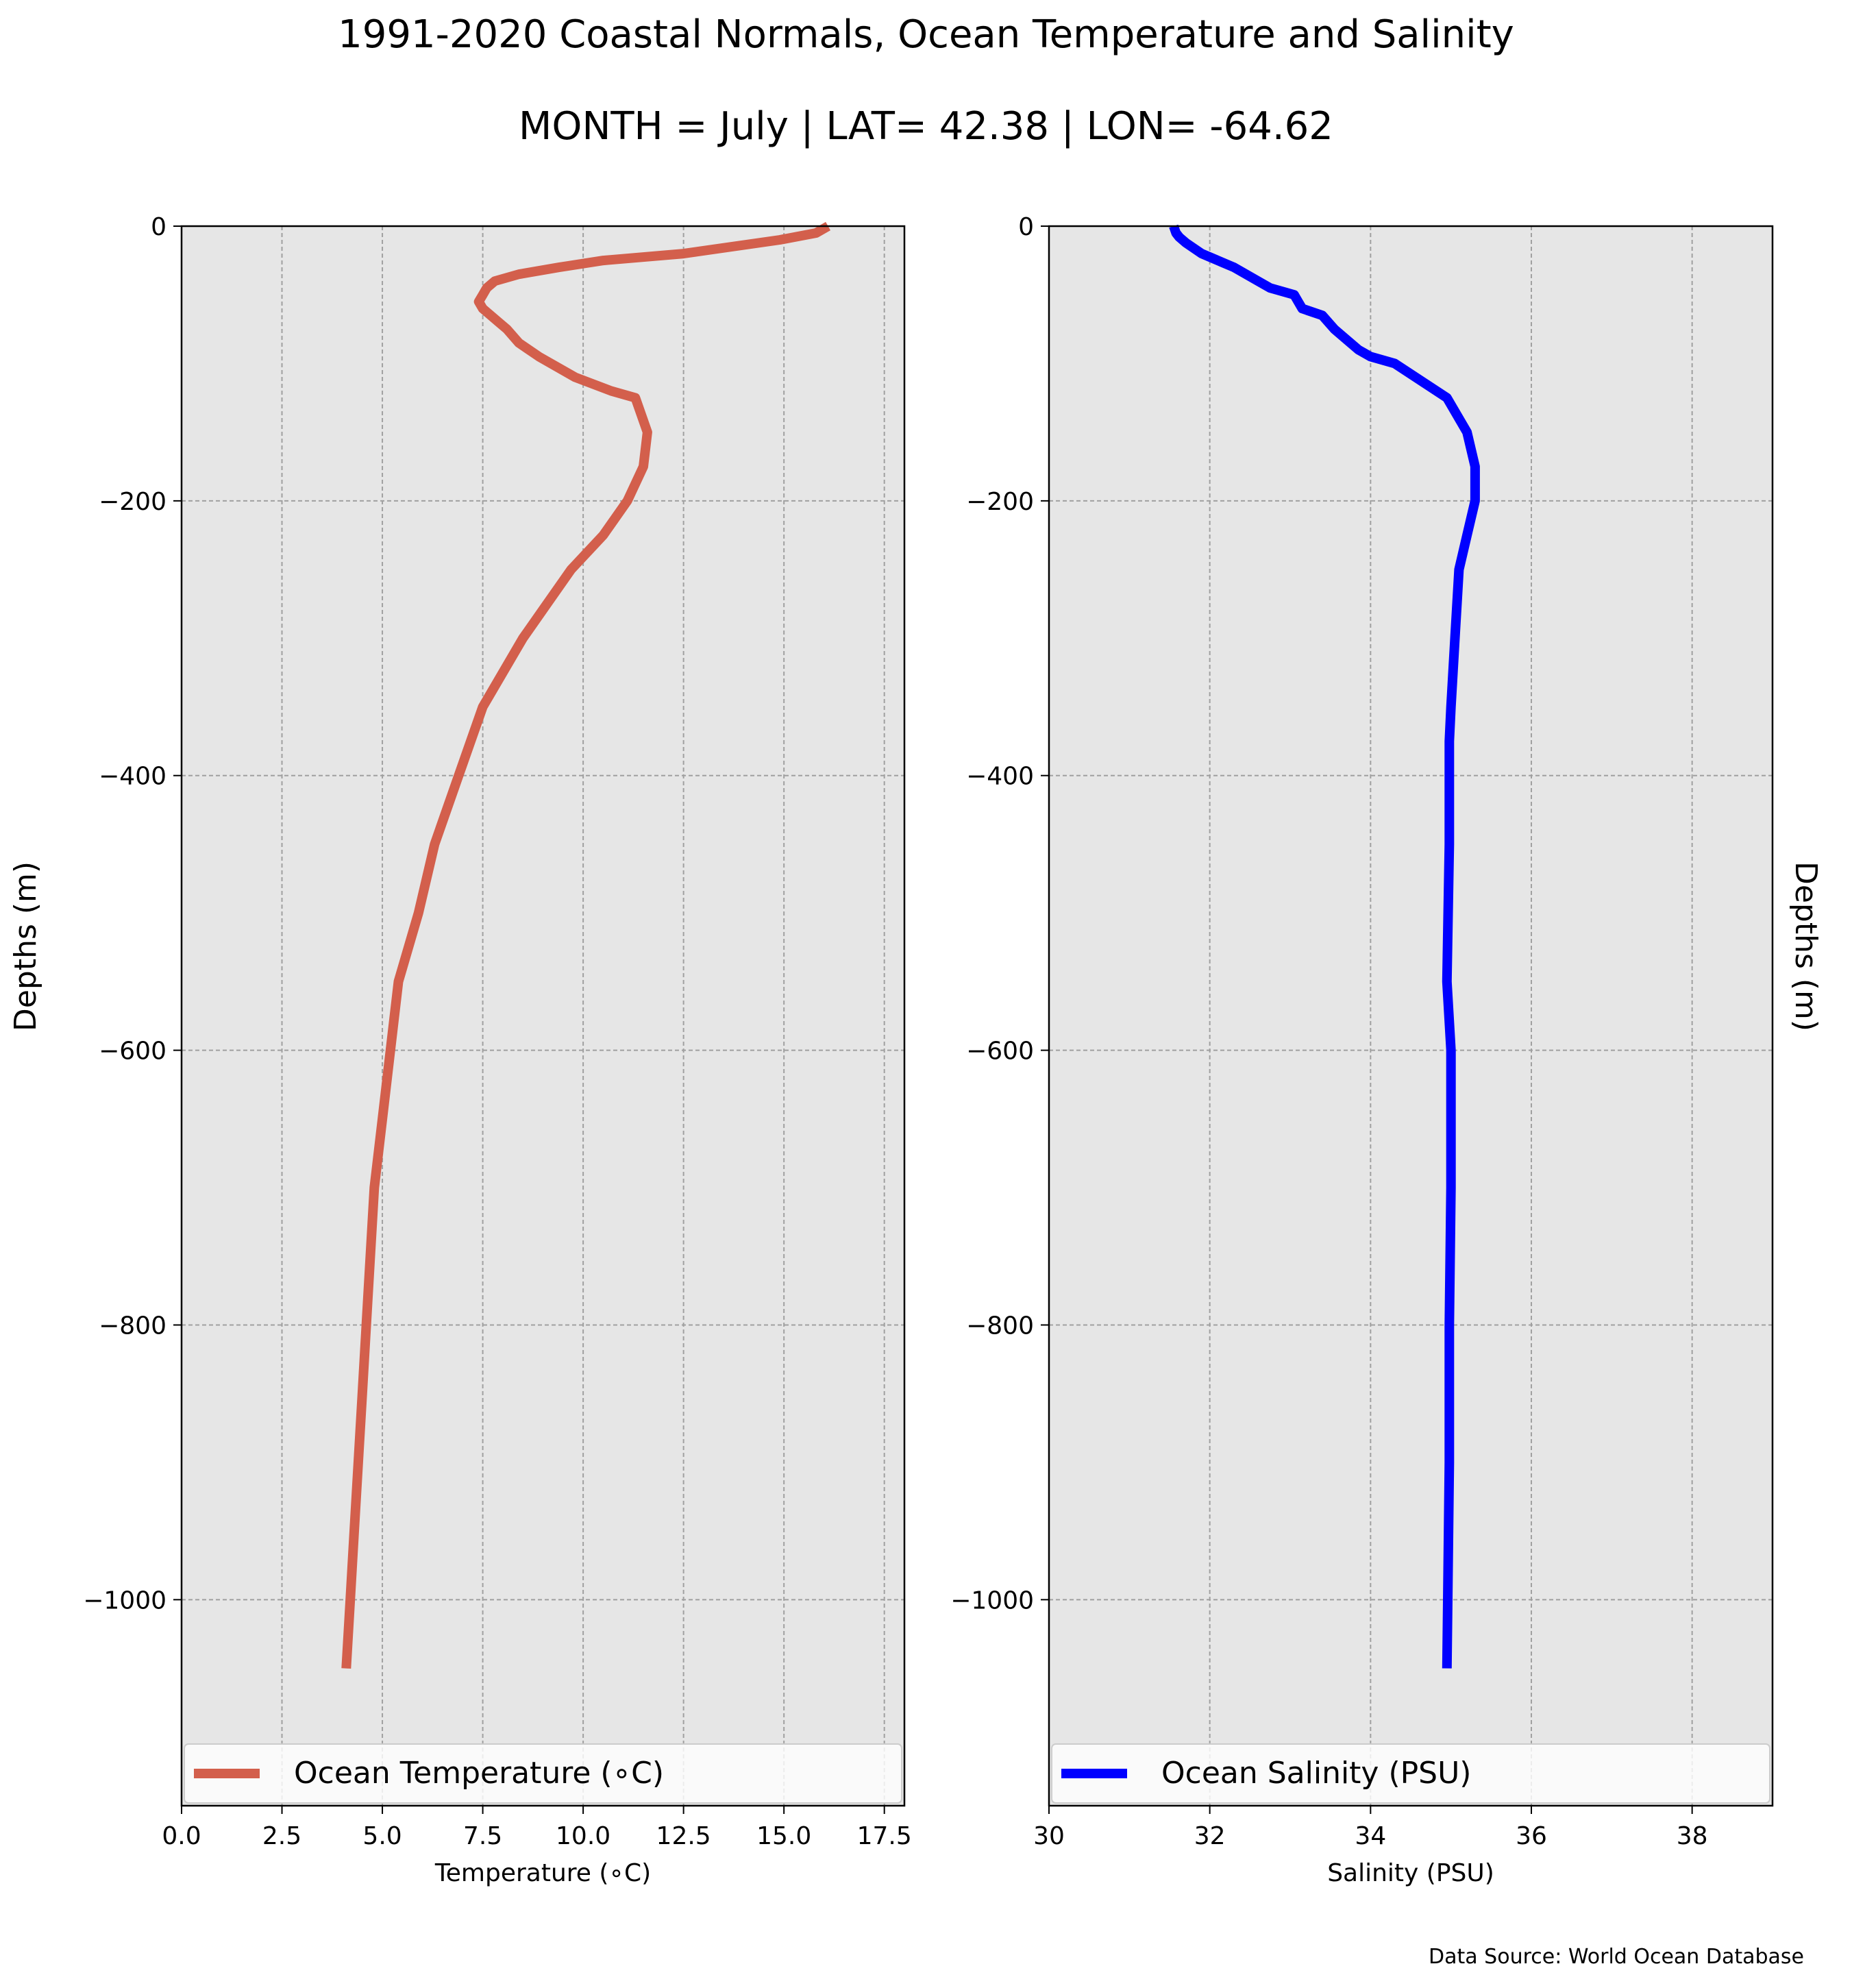  Describe the element at coordinates (542, 1873) in the screenshot. I see `panel-1-x-axis-label: Temperature (∘C)` at that location.